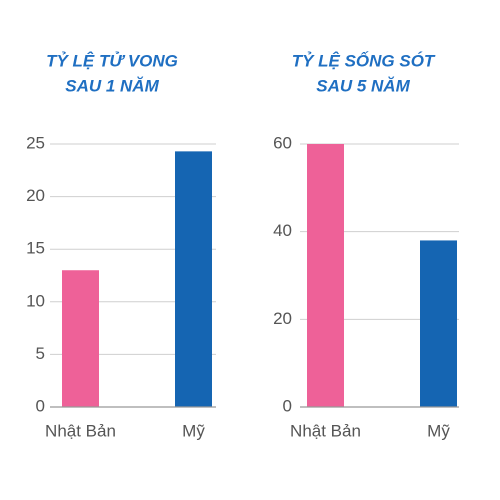  Describe the element at coordinates (40, 353) in the screenshot. I see `y-tick-label: 5` at that location.